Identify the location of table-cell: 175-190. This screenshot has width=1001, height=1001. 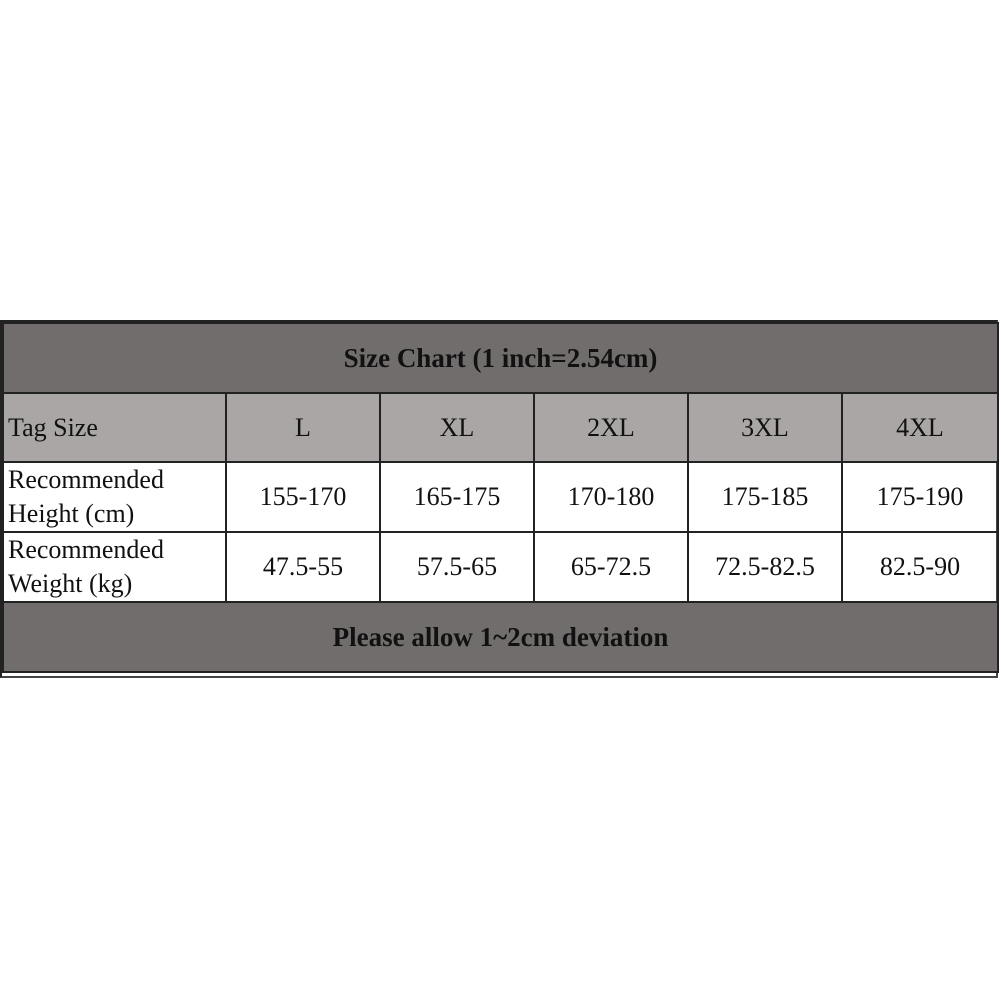
(920, 497).